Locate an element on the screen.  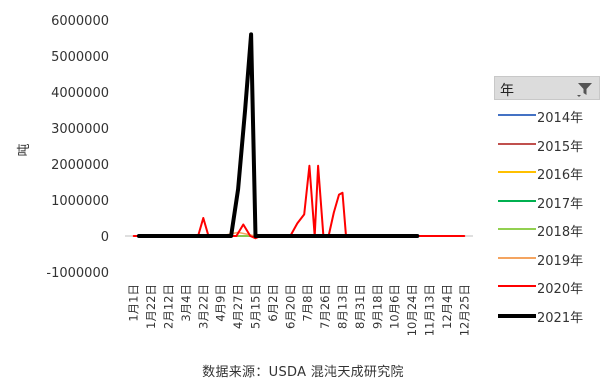
x-tick-label: 3月22日 is located at coordinates (203, 306).